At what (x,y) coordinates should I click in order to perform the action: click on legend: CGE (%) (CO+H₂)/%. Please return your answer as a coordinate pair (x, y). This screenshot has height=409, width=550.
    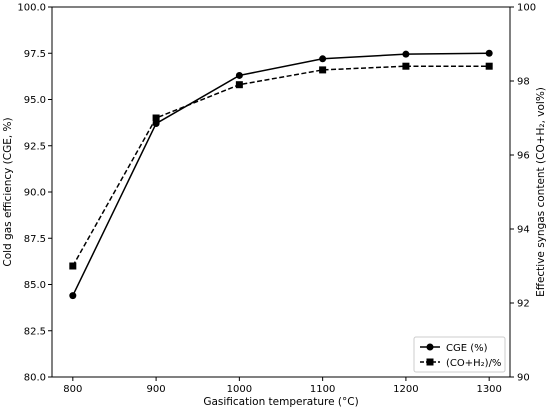
    Looking at the image, I should click on (459, 354).